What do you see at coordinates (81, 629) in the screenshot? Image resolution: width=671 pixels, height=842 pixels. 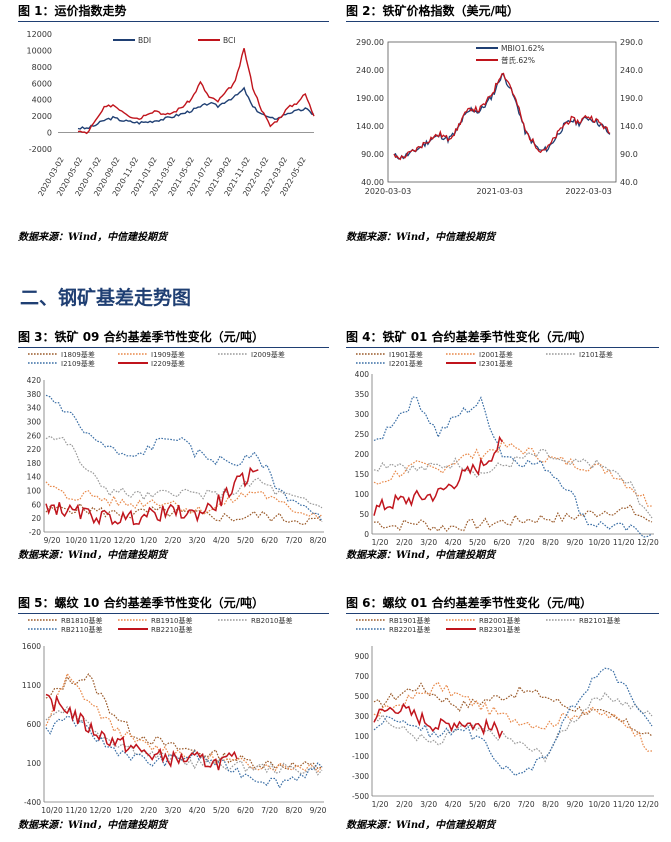 I see `legend-label: RB2110基差` at bounding box center [81, 629].